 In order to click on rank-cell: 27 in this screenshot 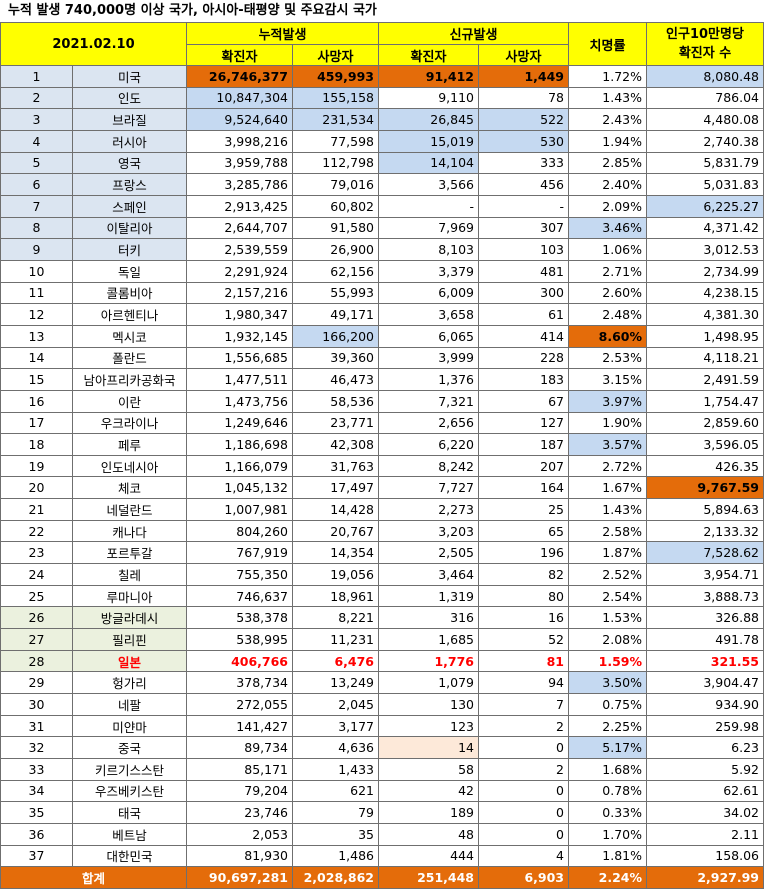, I will do `click(36, 639)`.